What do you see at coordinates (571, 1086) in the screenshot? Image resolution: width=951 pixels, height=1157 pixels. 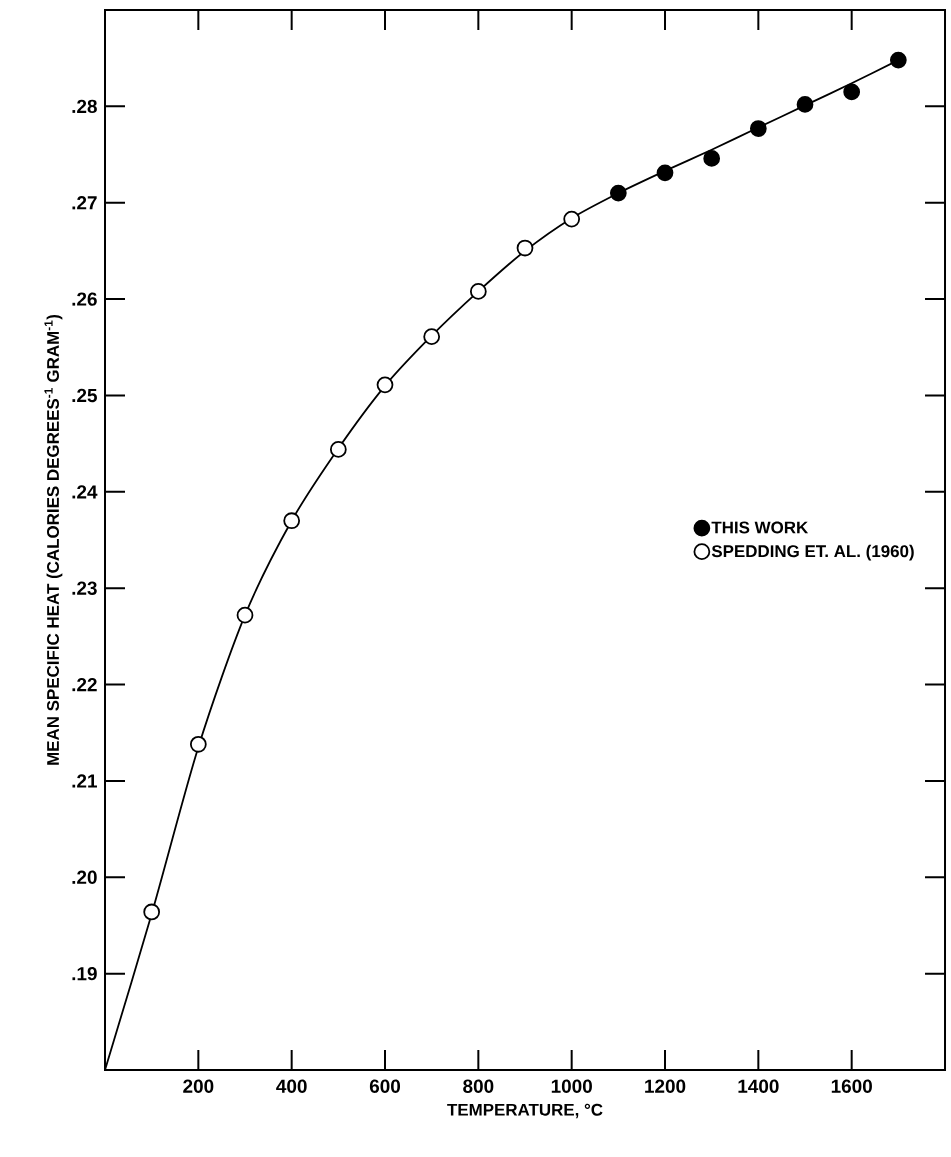 I see `x-tick-label: 1000` at bounding box center [571, 1086].